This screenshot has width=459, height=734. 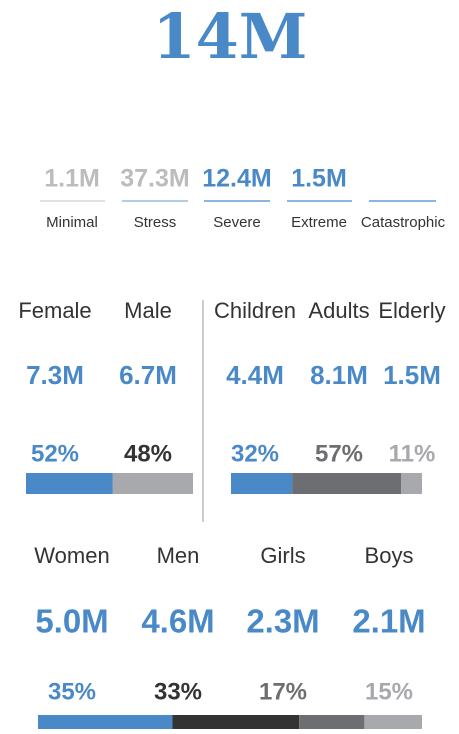 I want to click on group-percent: 57%, so click(x=339, y=453).